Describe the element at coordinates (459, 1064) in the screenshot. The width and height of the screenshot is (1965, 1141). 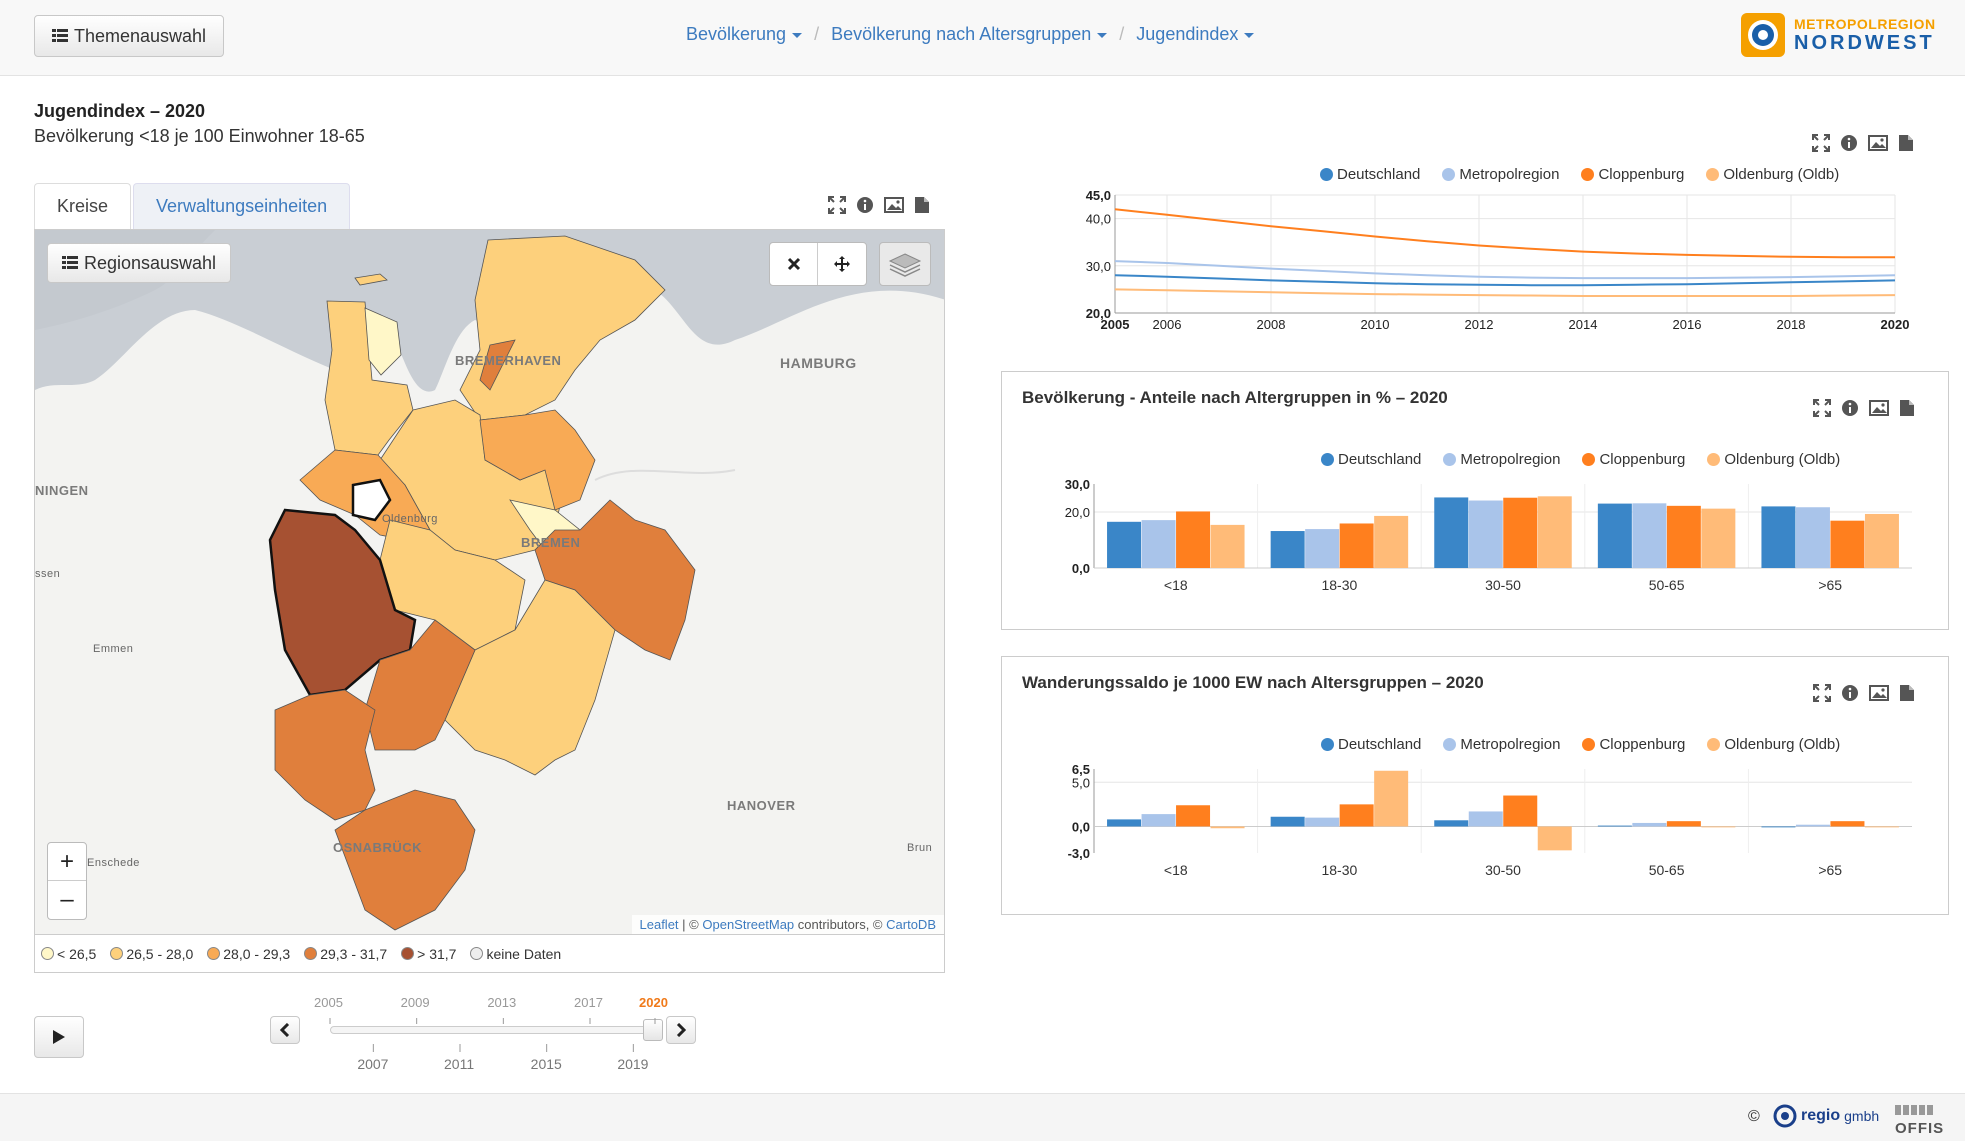
I see `timeline-year-label: 2011` at that location.